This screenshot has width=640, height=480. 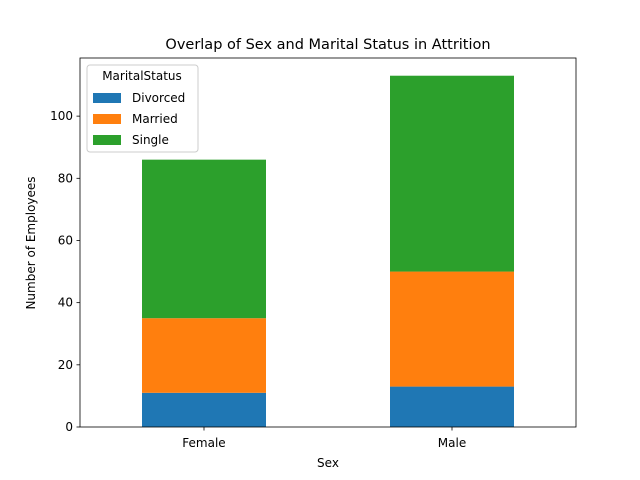 What do you see at coordinates (61, 116) in the screenshot?
I see `y-tick-label: 100` at bounding box center [61, 116].